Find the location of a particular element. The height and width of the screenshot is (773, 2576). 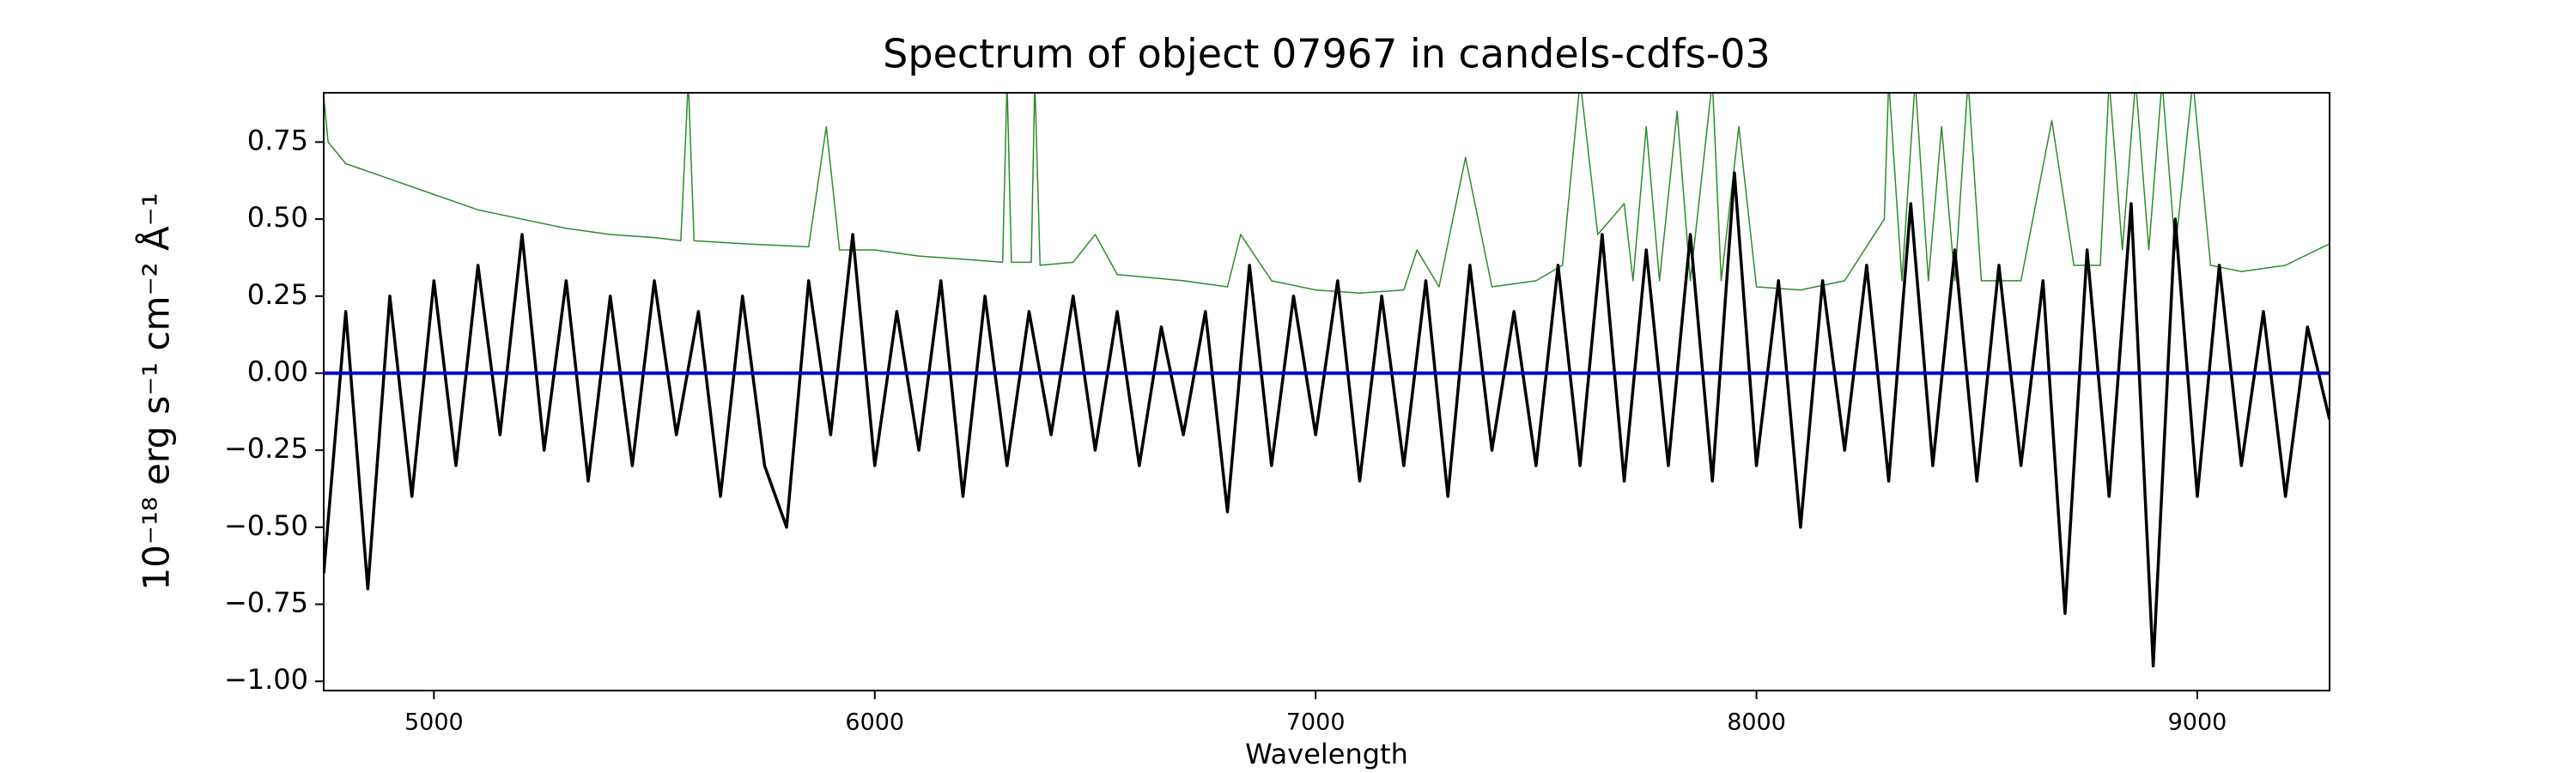

x-axis-label: Wavelength is located at coordinates (1327, 754).